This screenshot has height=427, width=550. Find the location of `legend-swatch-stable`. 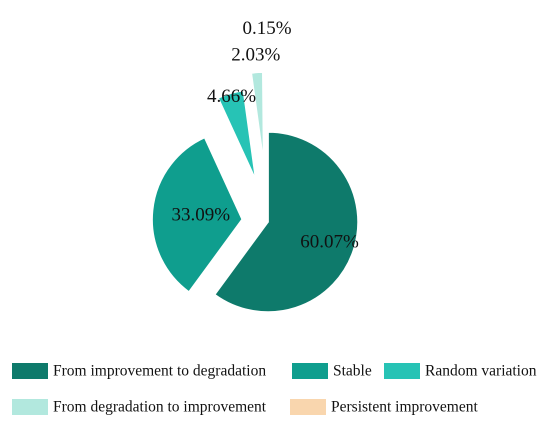

legend-swatch-stable is located at coordinates (310, 371).